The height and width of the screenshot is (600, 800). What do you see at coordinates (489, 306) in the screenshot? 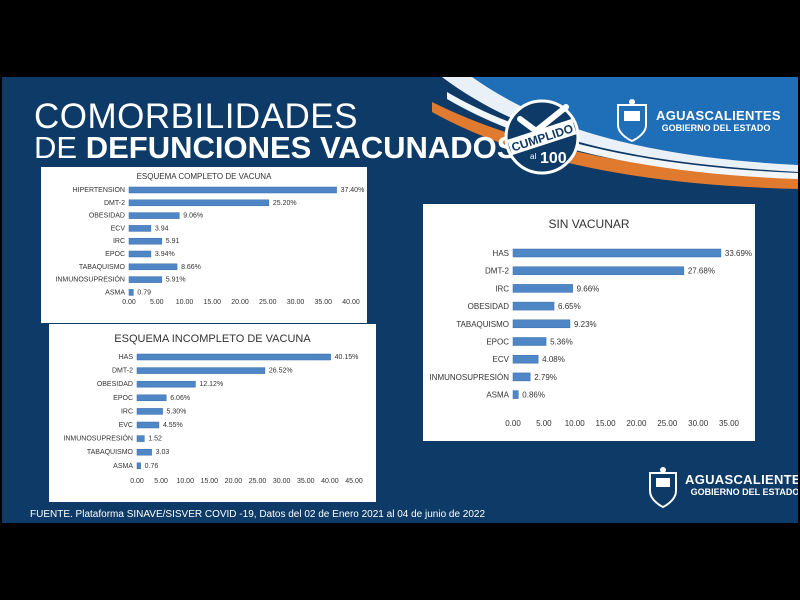
I see `category-label: OBESIDAD` at bounding box center [489, 306].